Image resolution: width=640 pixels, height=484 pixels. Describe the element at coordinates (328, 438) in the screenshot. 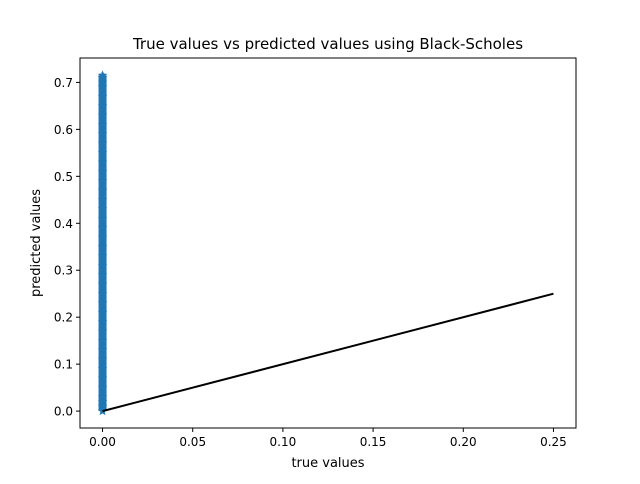

I see `x-axis: 0.00 0.05 0.10 0.15 0.20 0.25` at that location.